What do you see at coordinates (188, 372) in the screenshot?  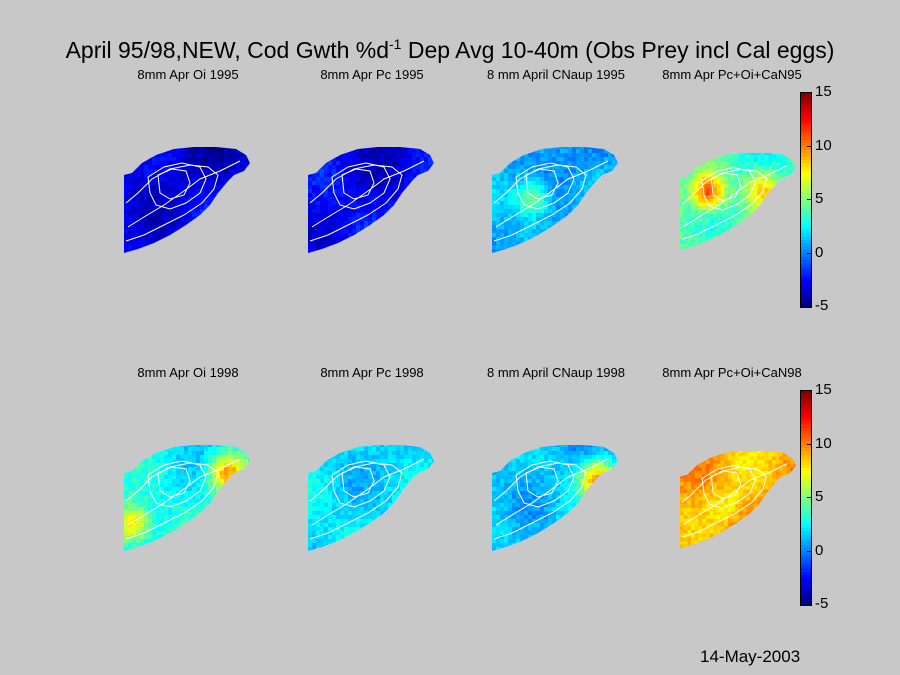 I see `panel-title: 8mm Apr Oi 1998` at bounding box center [188, 372].